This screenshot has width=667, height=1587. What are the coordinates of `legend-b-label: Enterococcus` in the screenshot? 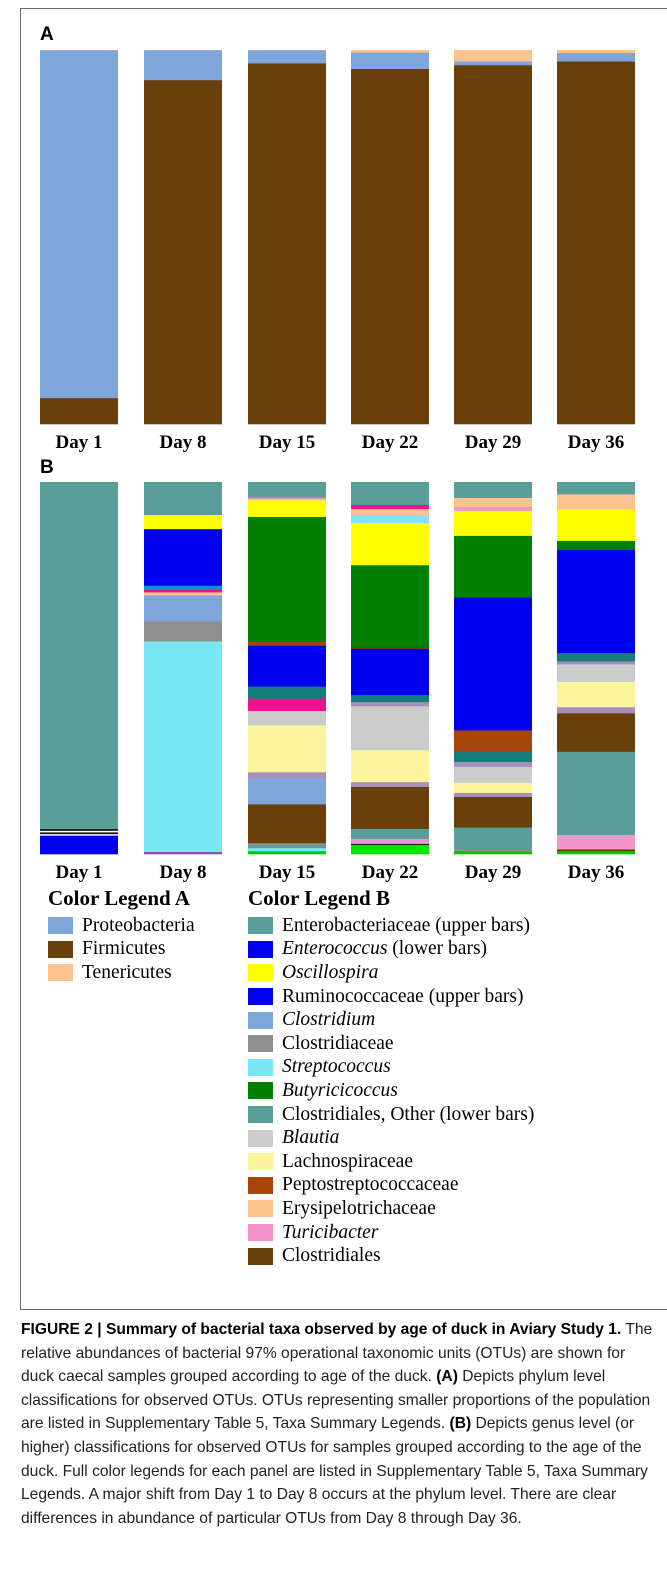 It's located at (335, 949).